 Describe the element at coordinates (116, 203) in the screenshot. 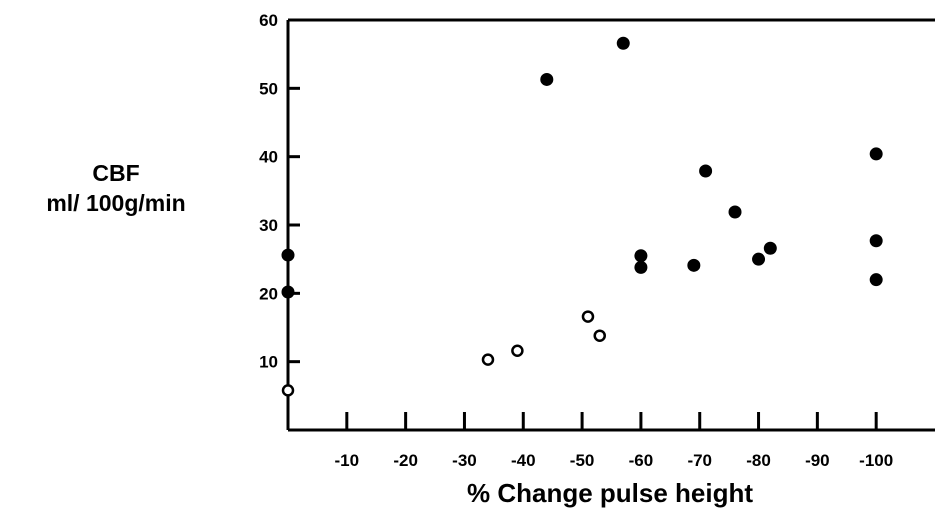

I see `y-axis-label-line2: ml/ 100g/min` at that location.